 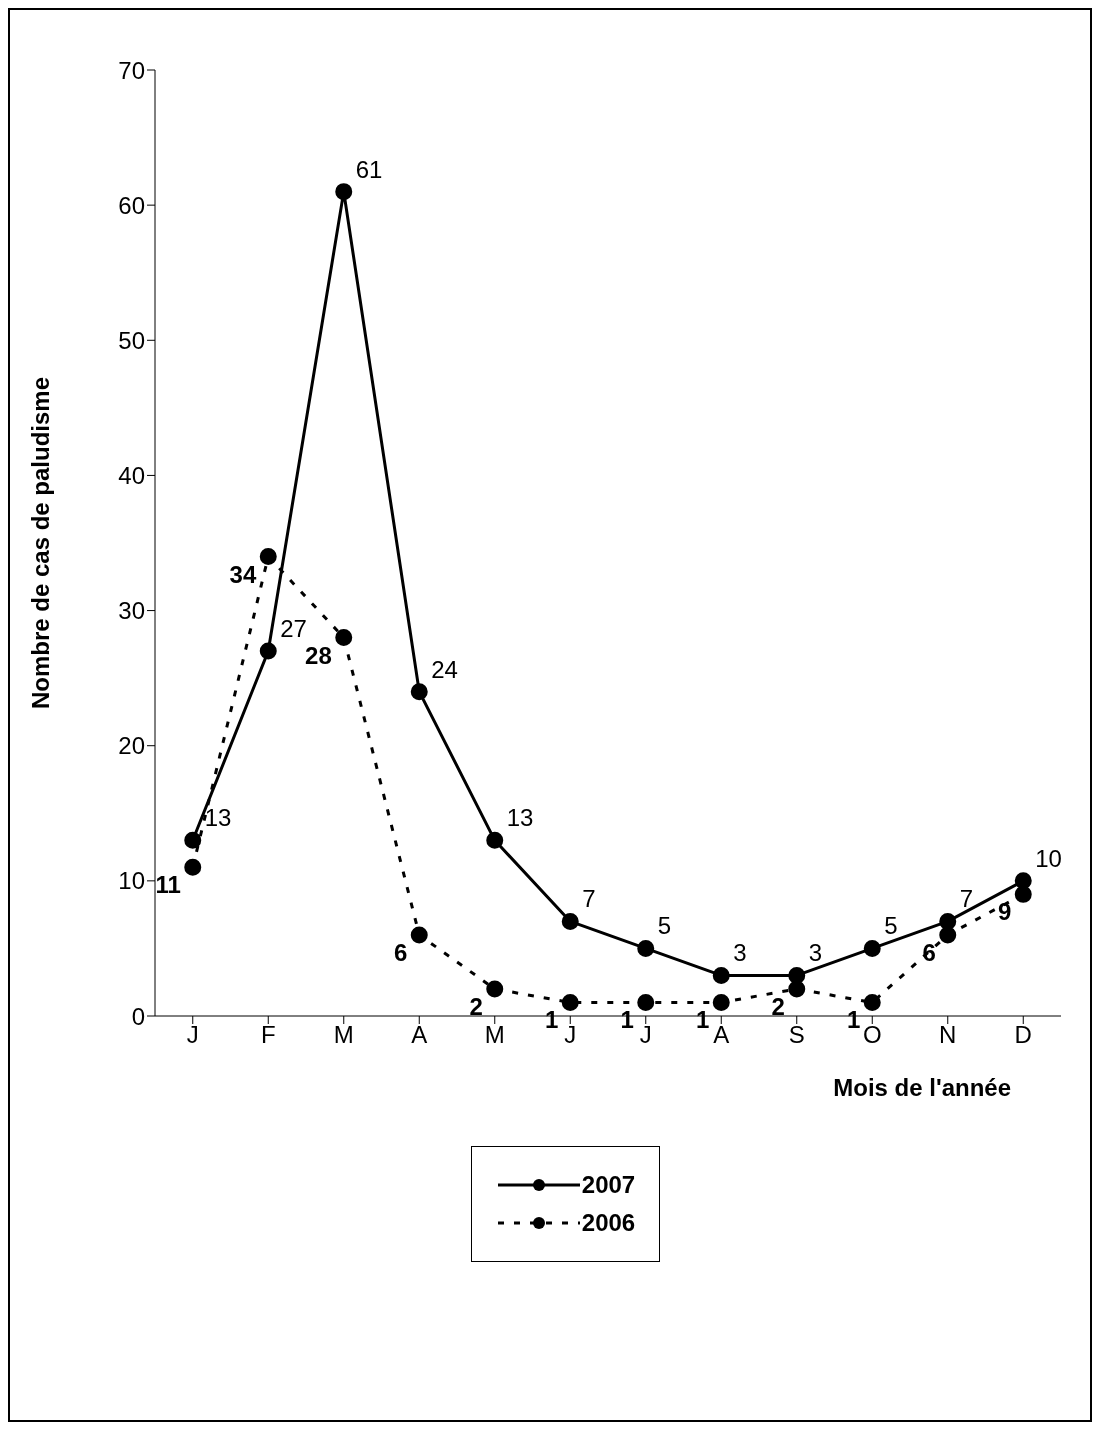 I want to click on x-tick-label: S, so click(x=796, y=1035).